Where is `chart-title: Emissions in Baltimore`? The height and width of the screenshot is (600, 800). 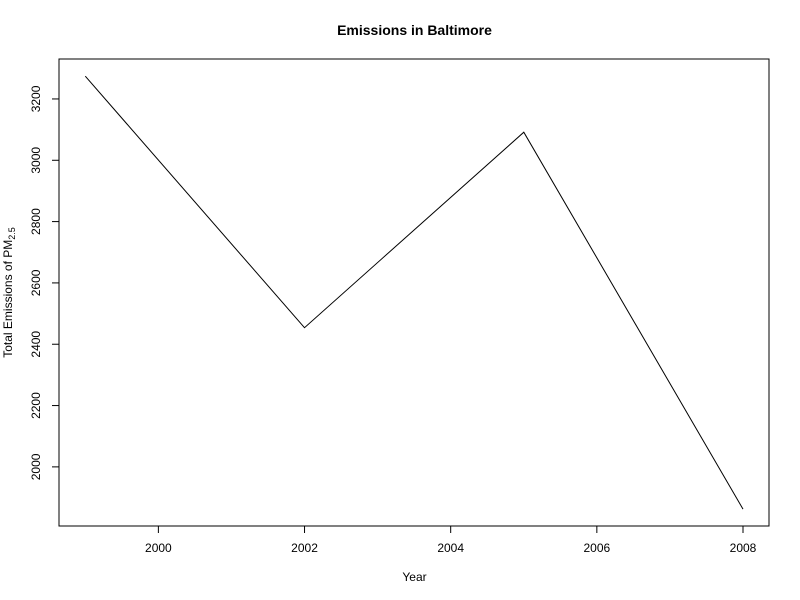 chart-title: Emissions in Baltimore is located at coordinates (414, 30).